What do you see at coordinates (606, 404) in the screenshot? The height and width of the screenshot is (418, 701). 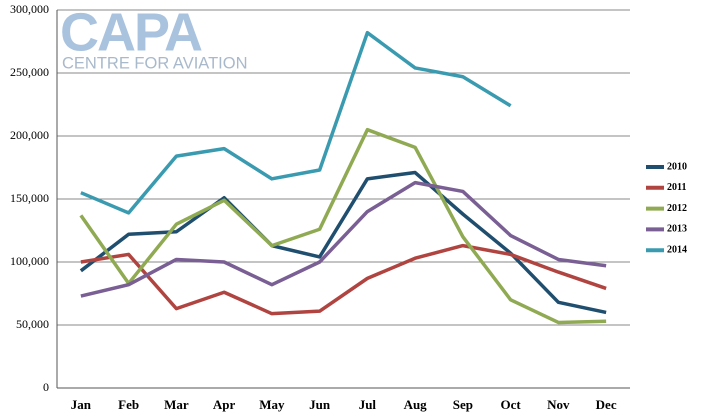 I see `x-tick-label: Dec` at bounding box center [606, 404].